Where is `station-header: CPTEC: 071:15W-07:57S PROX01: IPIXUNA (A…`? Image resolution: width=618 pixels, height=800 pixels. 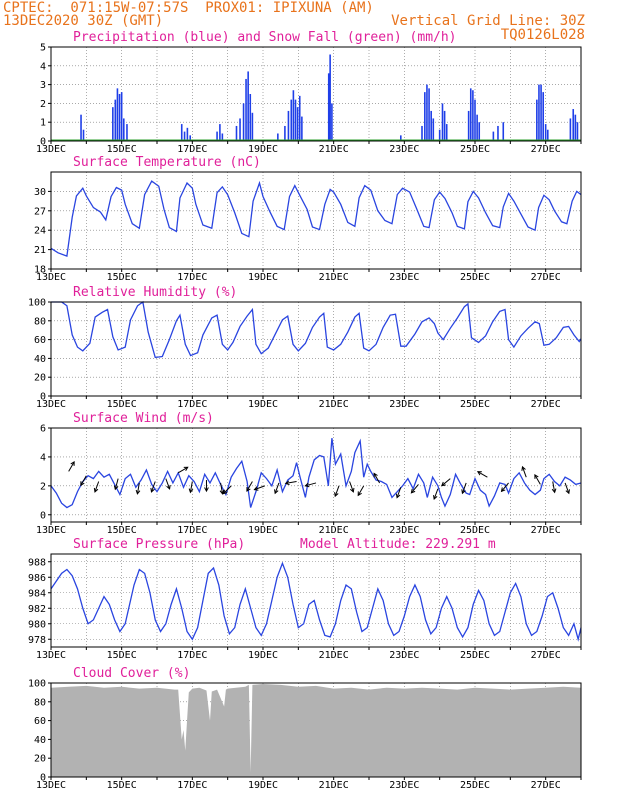
station-header: CPTEC: 071:15W-07:57S PROX01: IPIXUNA (A… is located at coordinates (188, 8).